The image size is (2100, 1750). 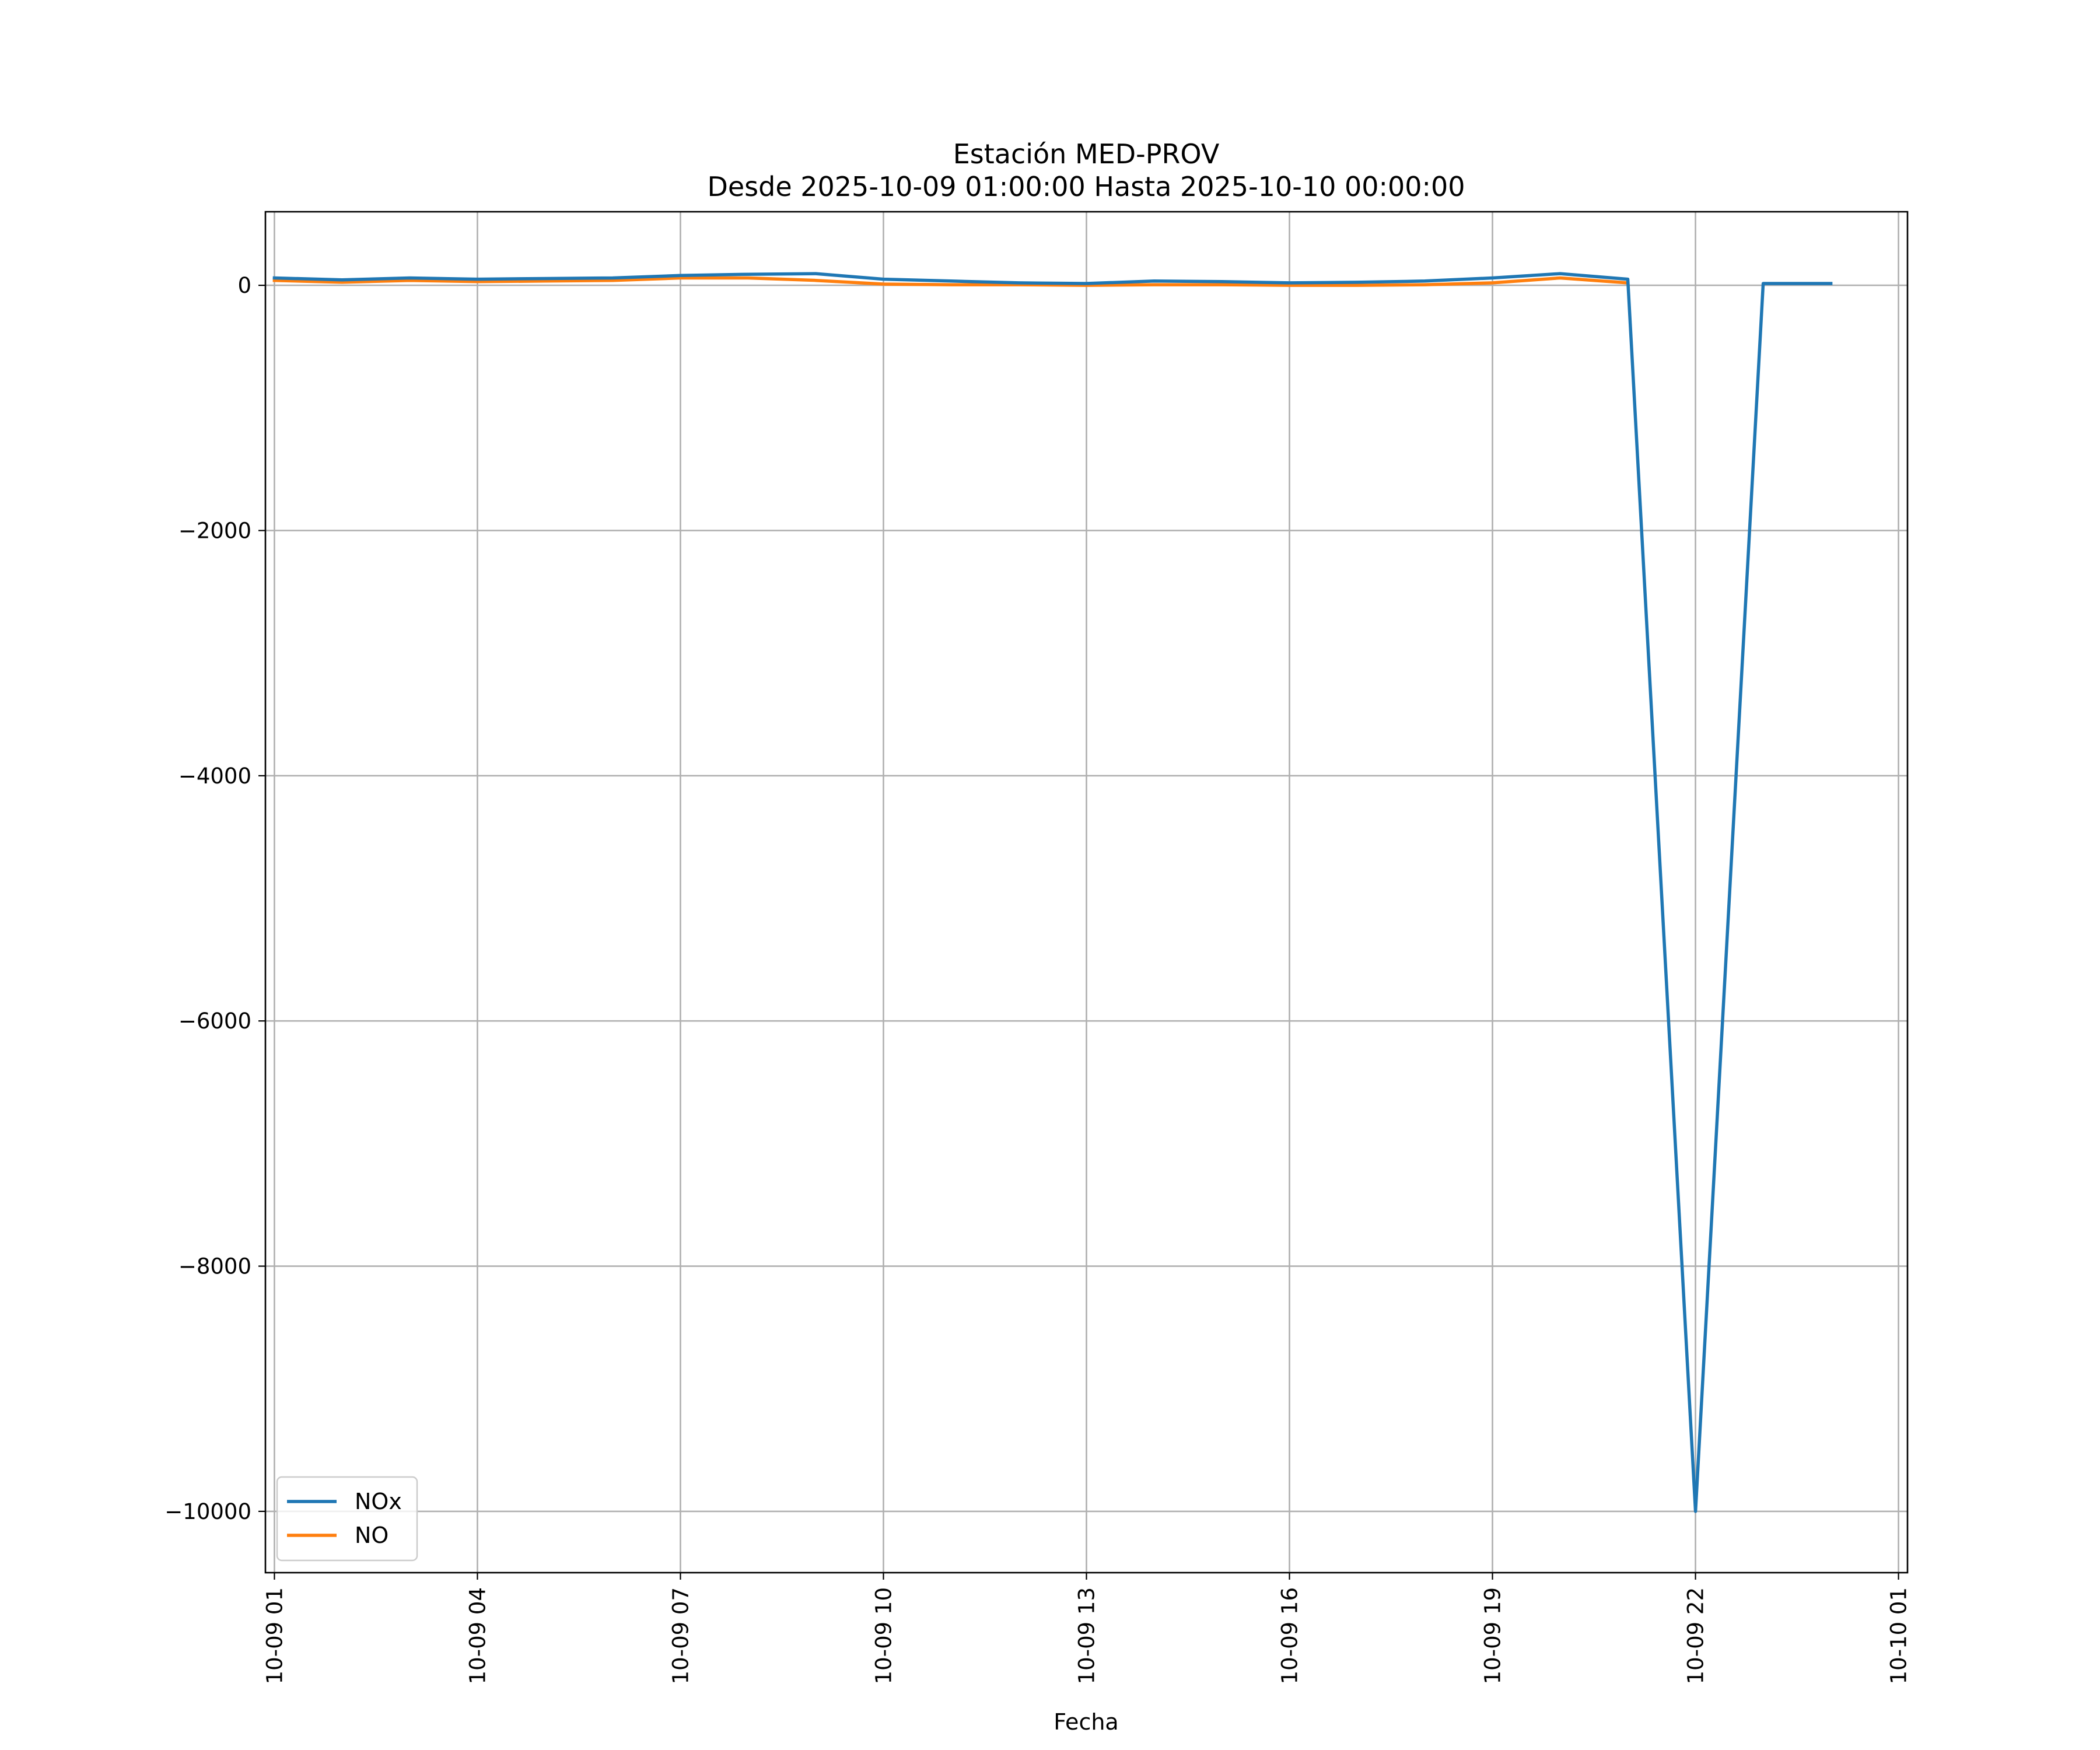 I want to click on y-tick-label: −4000, so click(x=214, y=776).